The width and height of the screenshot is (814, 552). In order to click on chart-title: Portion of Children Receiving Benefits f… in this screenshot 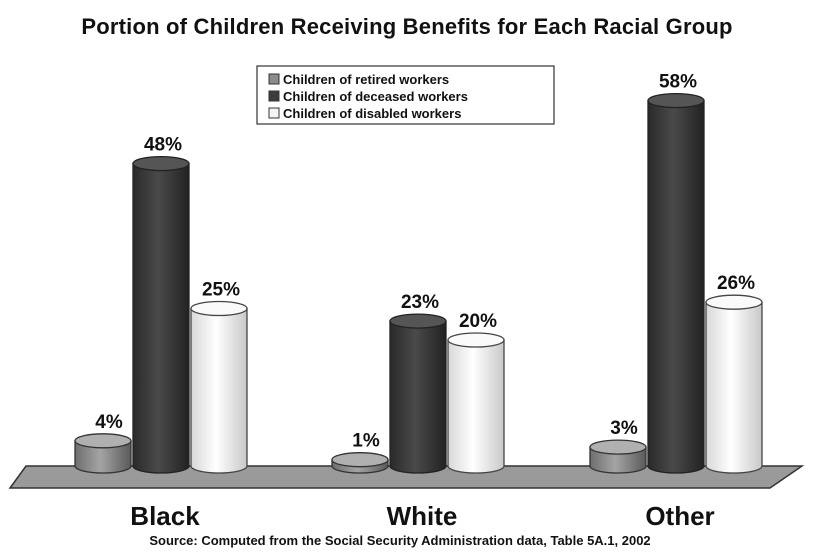, I will do `click(407, 26)`.